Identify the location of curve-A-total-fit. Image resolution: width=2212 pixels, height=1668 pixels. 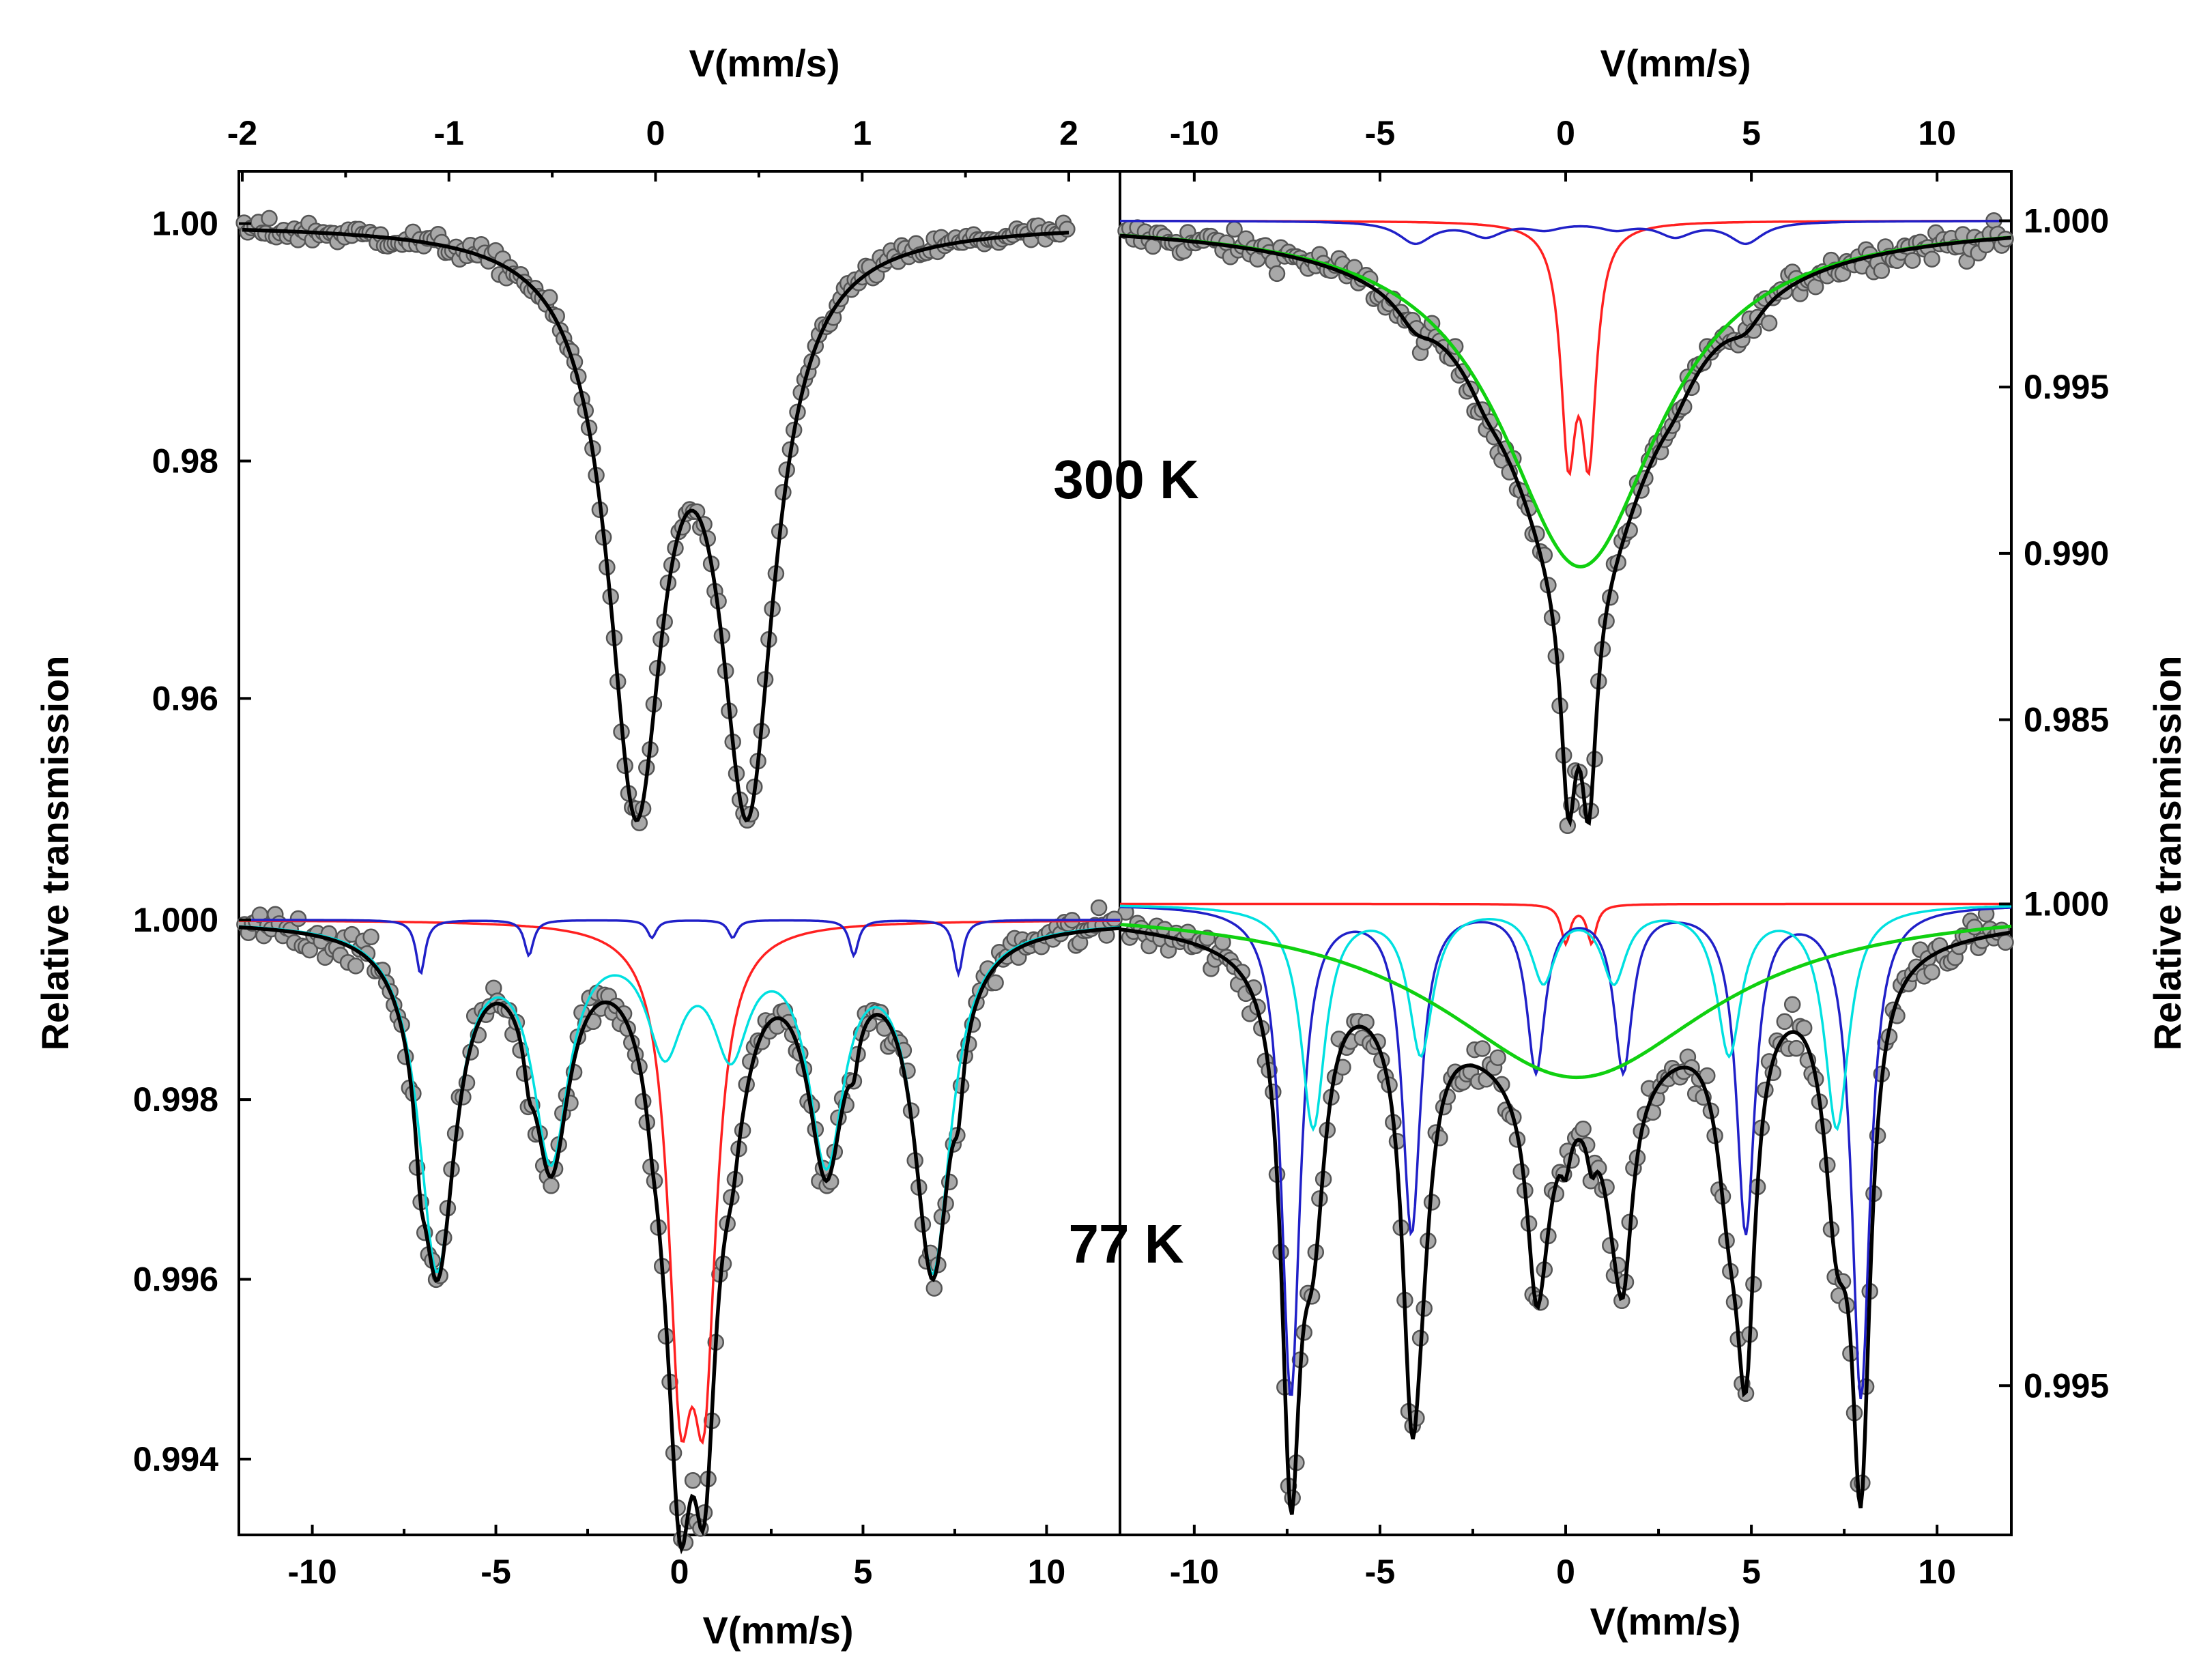
(655, 525).